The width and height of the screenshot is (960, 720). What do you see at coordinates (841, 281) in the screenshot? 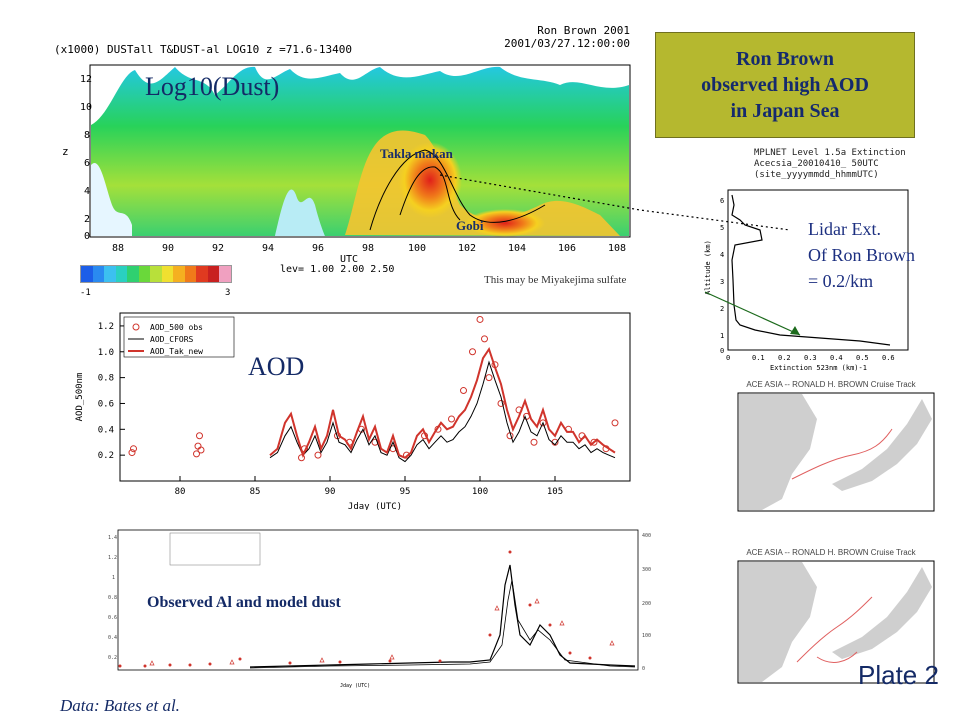
I see `lidar-annotation-line3: = 0.2/km` at bounding box center [841, 281].